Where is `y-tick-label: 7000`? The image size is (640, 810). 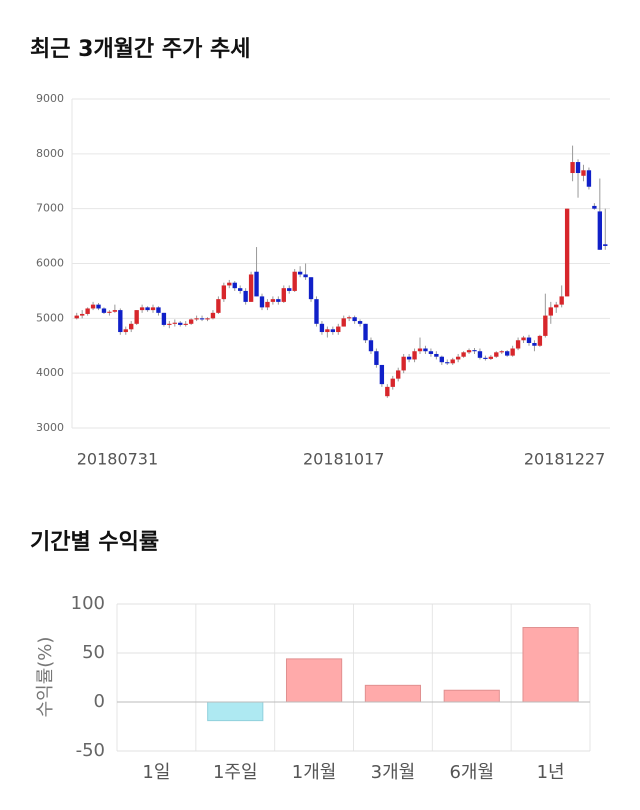
y-tick-label: 7000 is located at coordinates (50, 208).